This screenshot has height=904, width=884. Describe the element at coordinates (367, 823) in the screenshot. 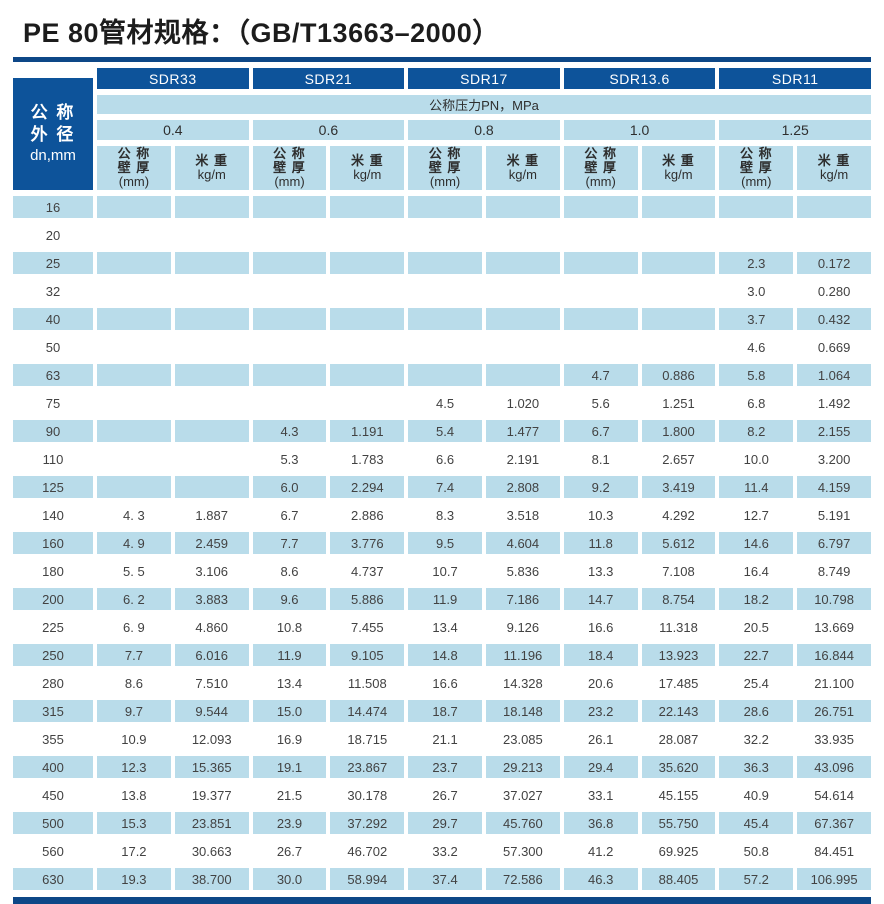

I see `value-cell: 37.292` at that location.